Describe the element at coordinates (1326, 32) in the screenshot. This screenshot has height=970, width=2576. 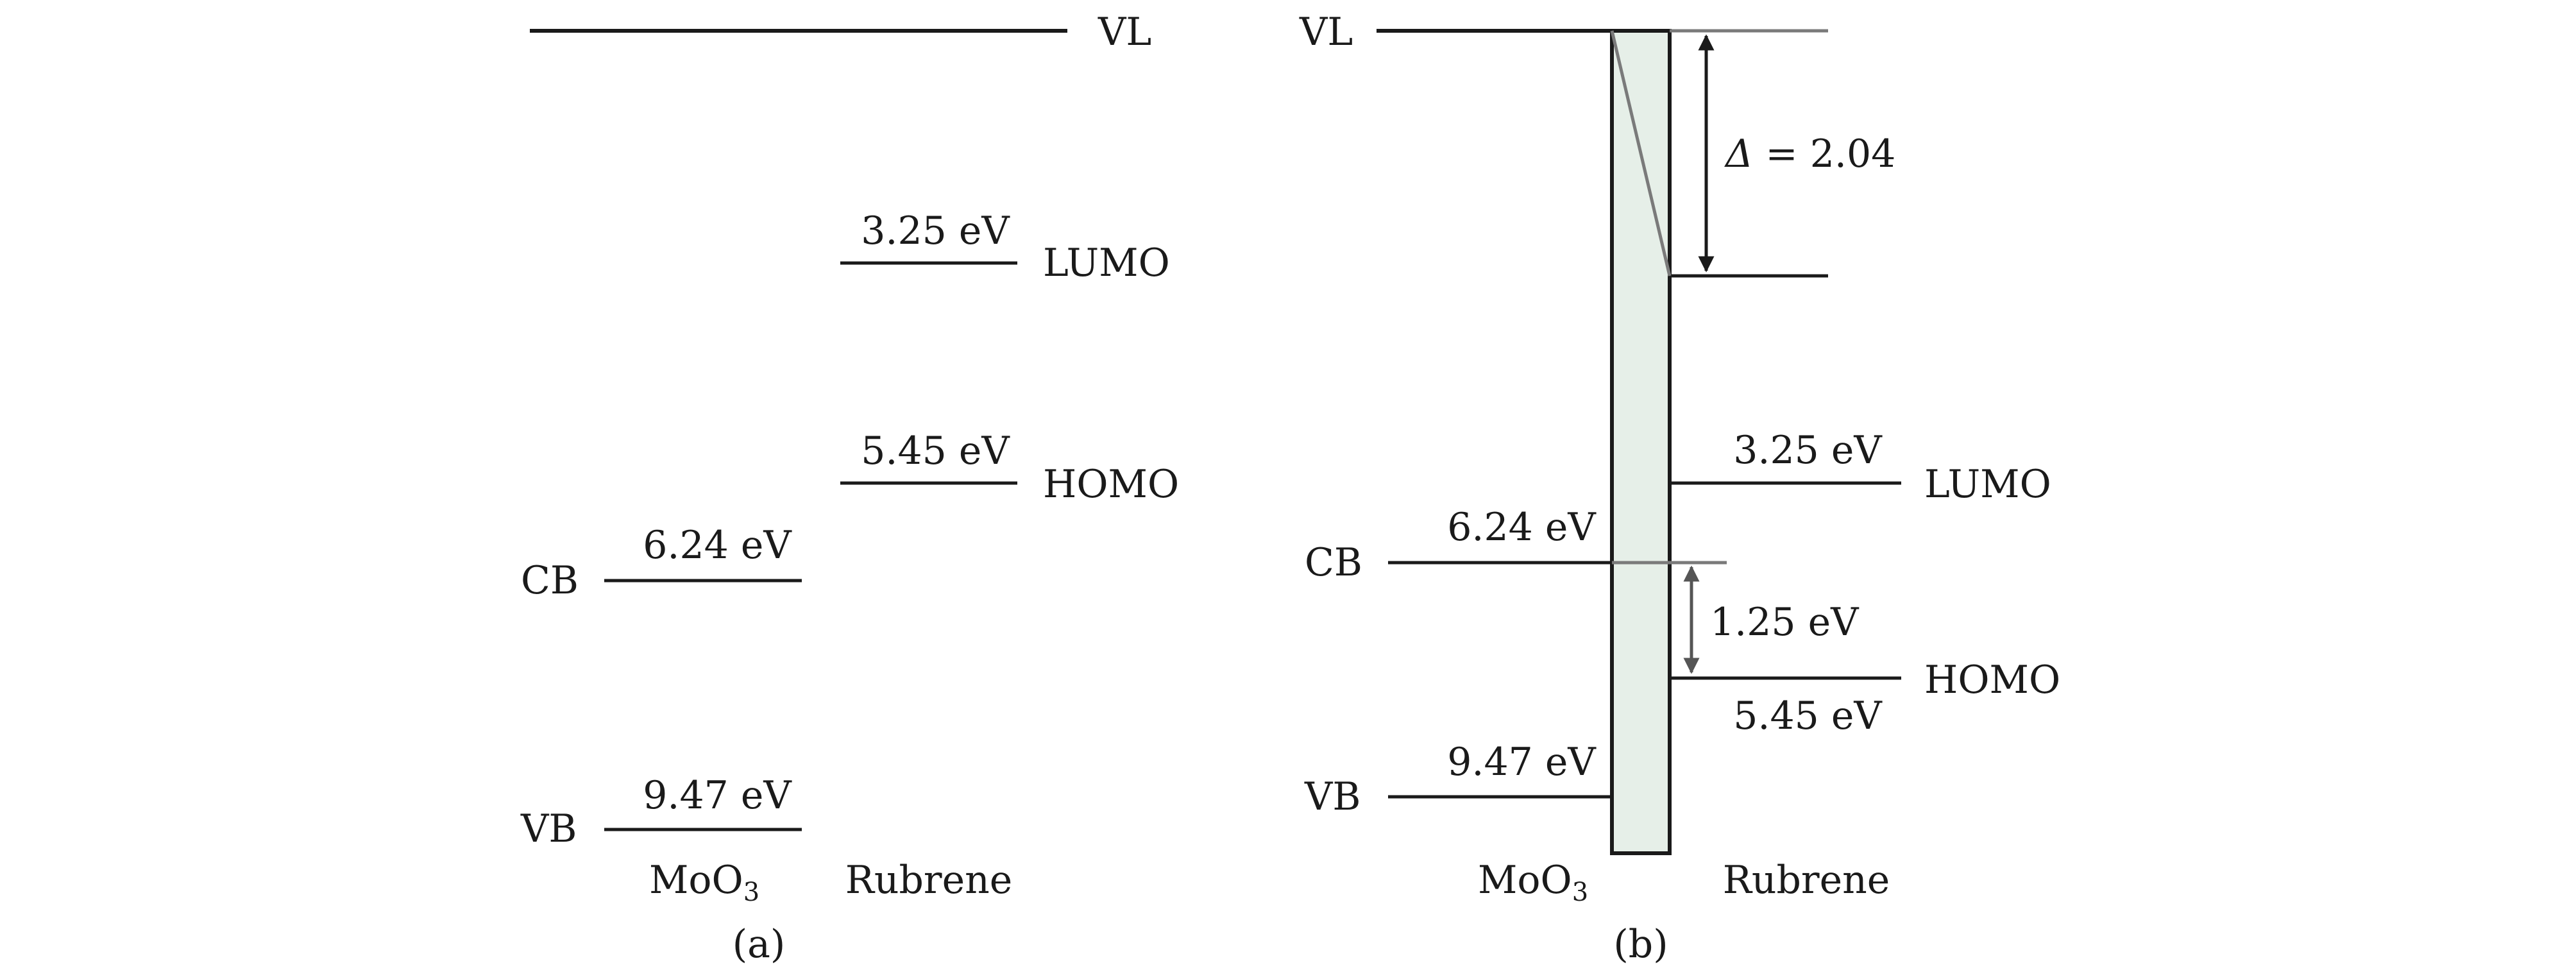
I see `b-vacuum-level-label: VL` at that location.